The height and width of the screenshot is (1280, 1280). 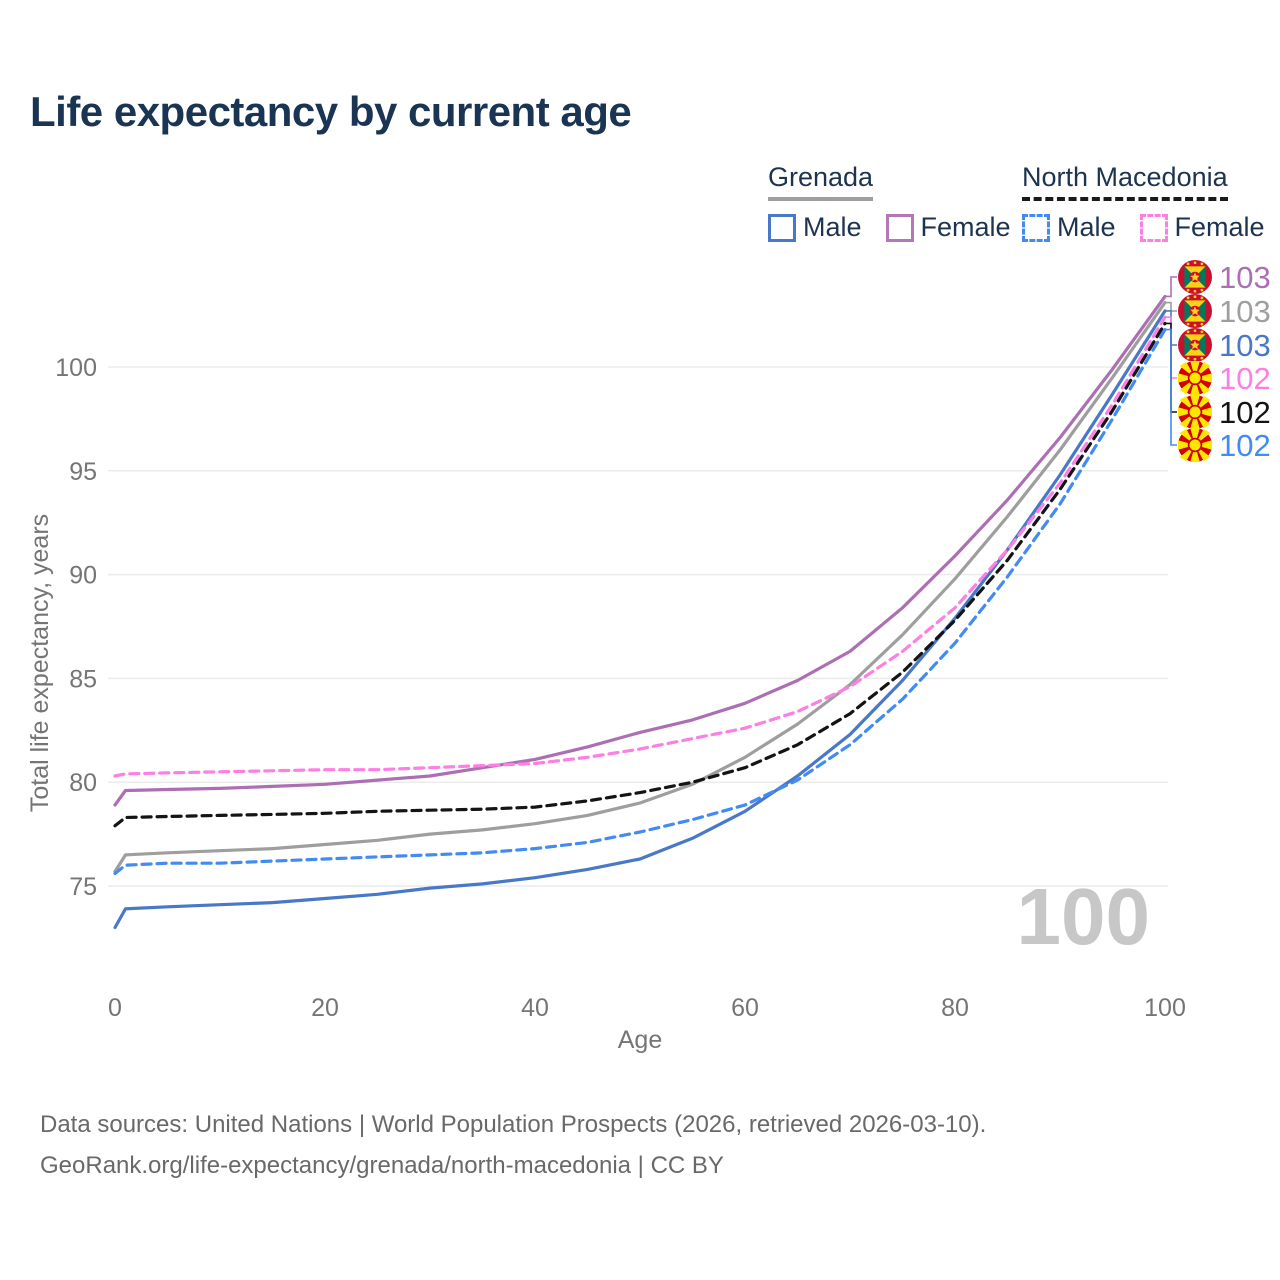 What do you see at coordinates (40, 663) in the screenshot?
I see `y-axis-title: Total life expectancy, years` at bounding box center [40, 663].